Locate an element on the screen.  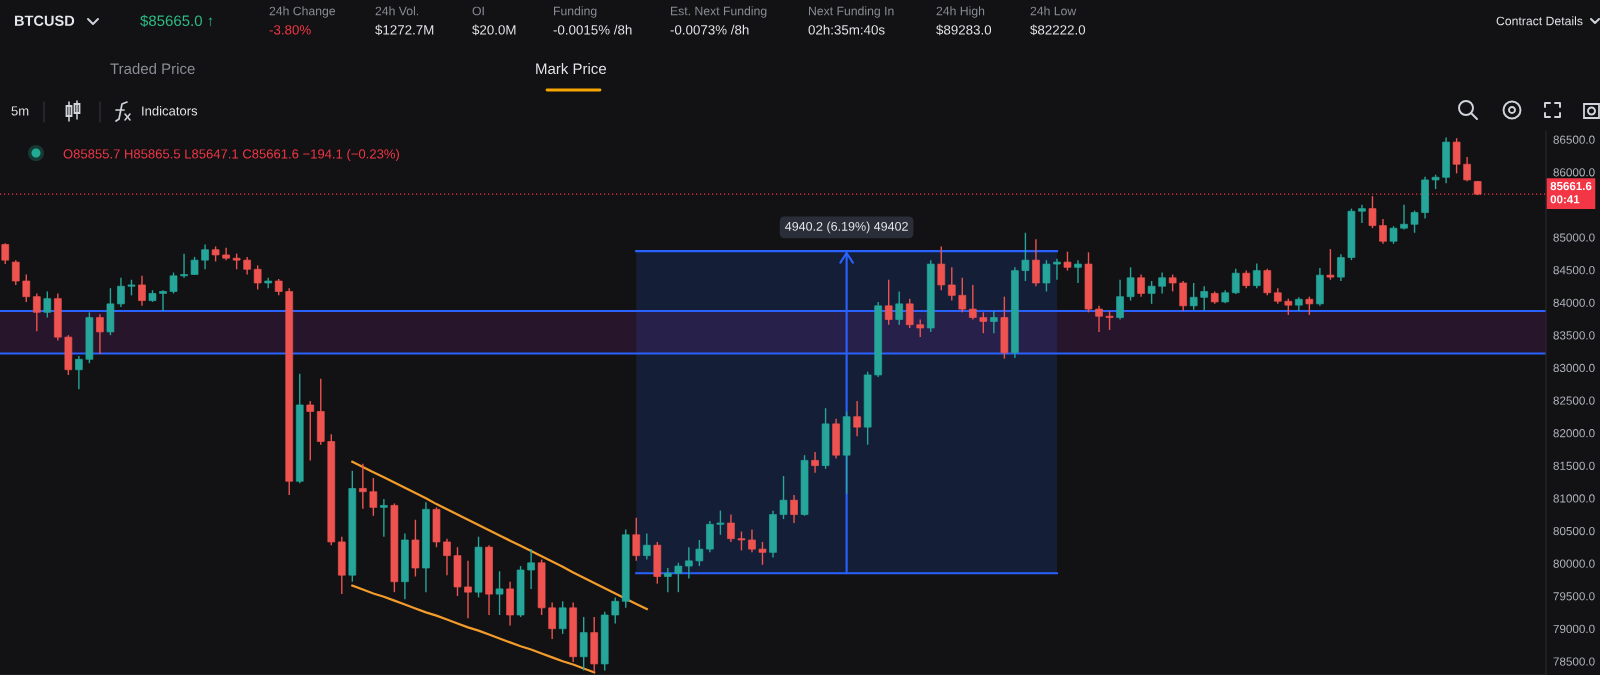
y-tick-label: 83500.0 is located at coordinates (1574, 335).